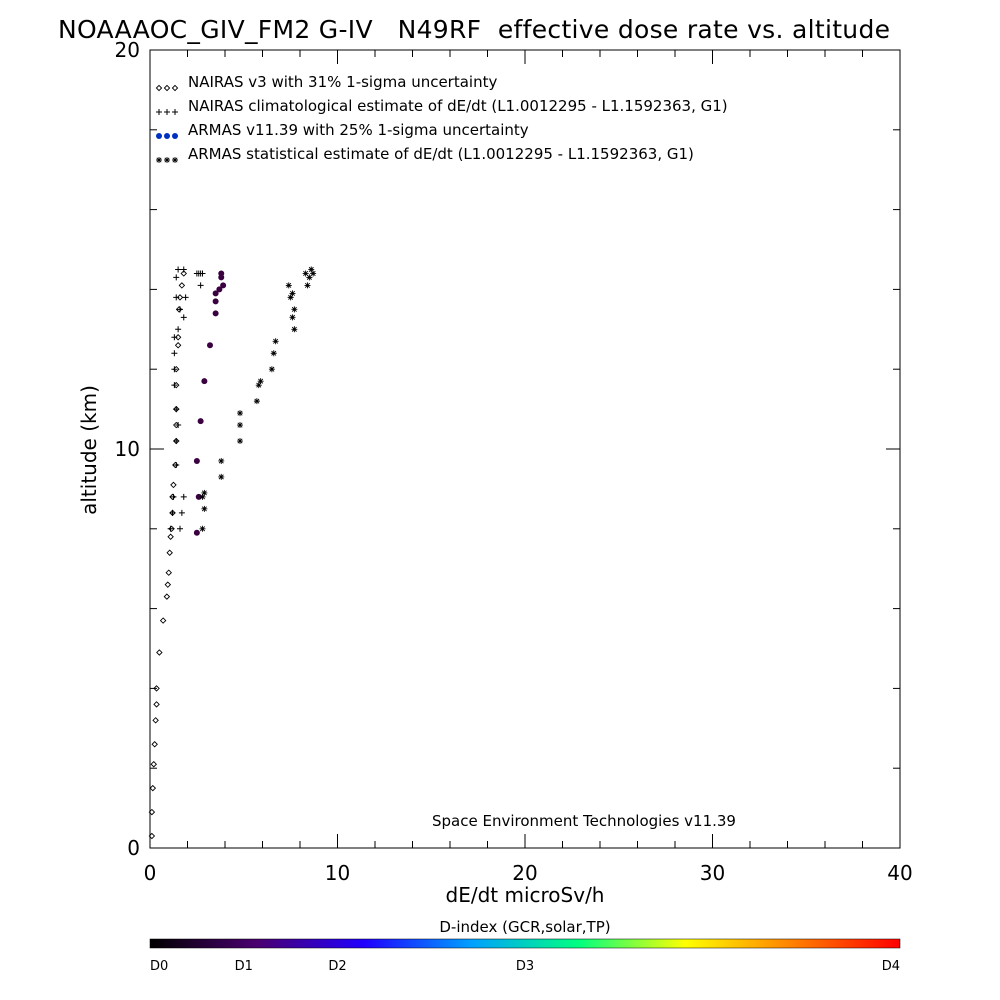  What do you see at coordinates (524, 873) in the screenshot?
I see `x-tick-label: 20` at bounding box center [524, 873].